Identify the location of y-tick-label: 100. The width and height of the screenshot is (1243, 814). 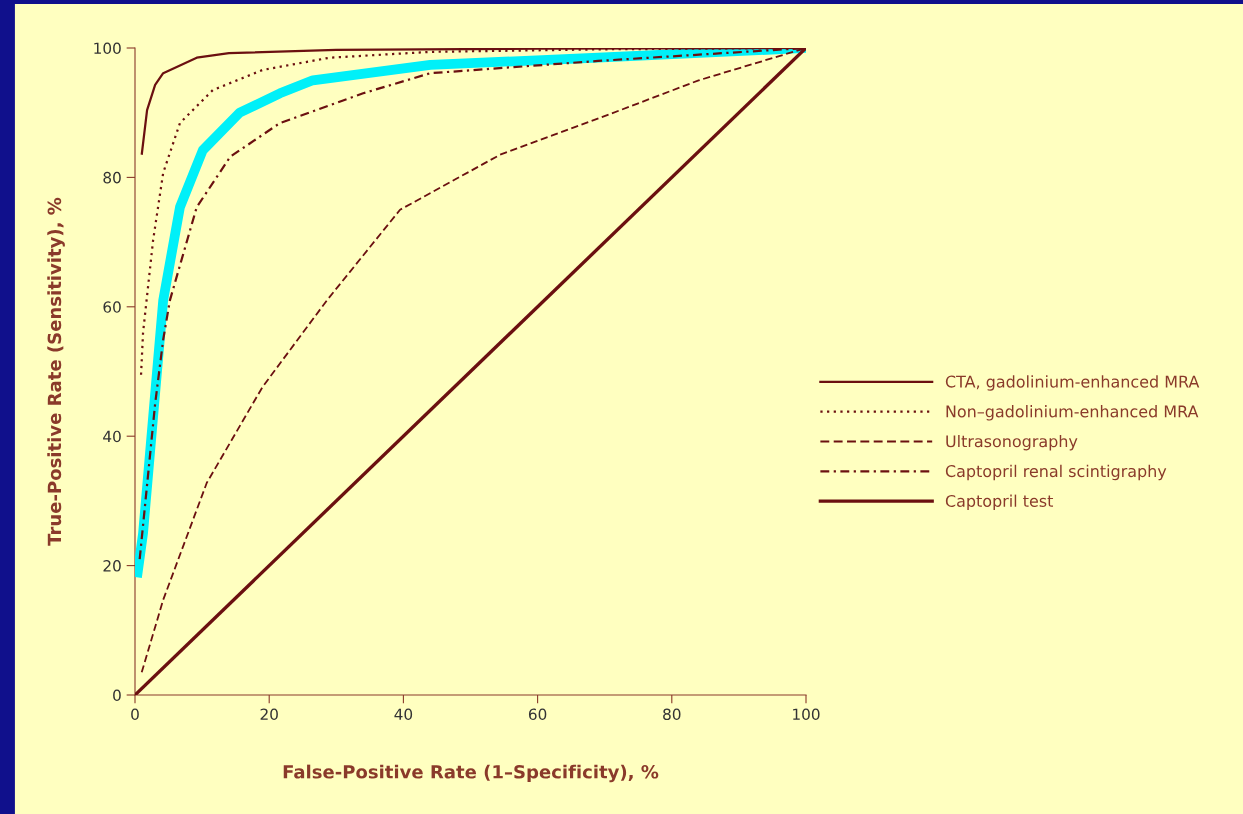
(107, 48).